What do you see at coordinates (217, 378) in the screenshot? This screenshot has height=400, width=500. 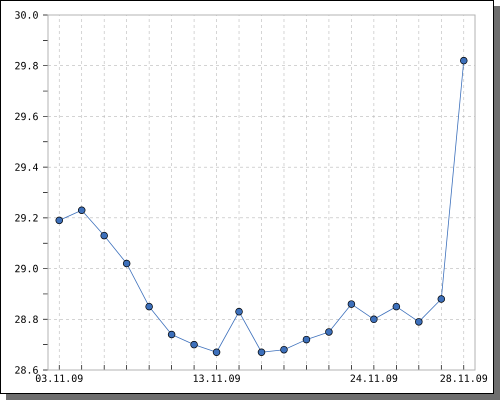 I see `x-tick-label: 13.11.09` at bounding box center [217, 378].